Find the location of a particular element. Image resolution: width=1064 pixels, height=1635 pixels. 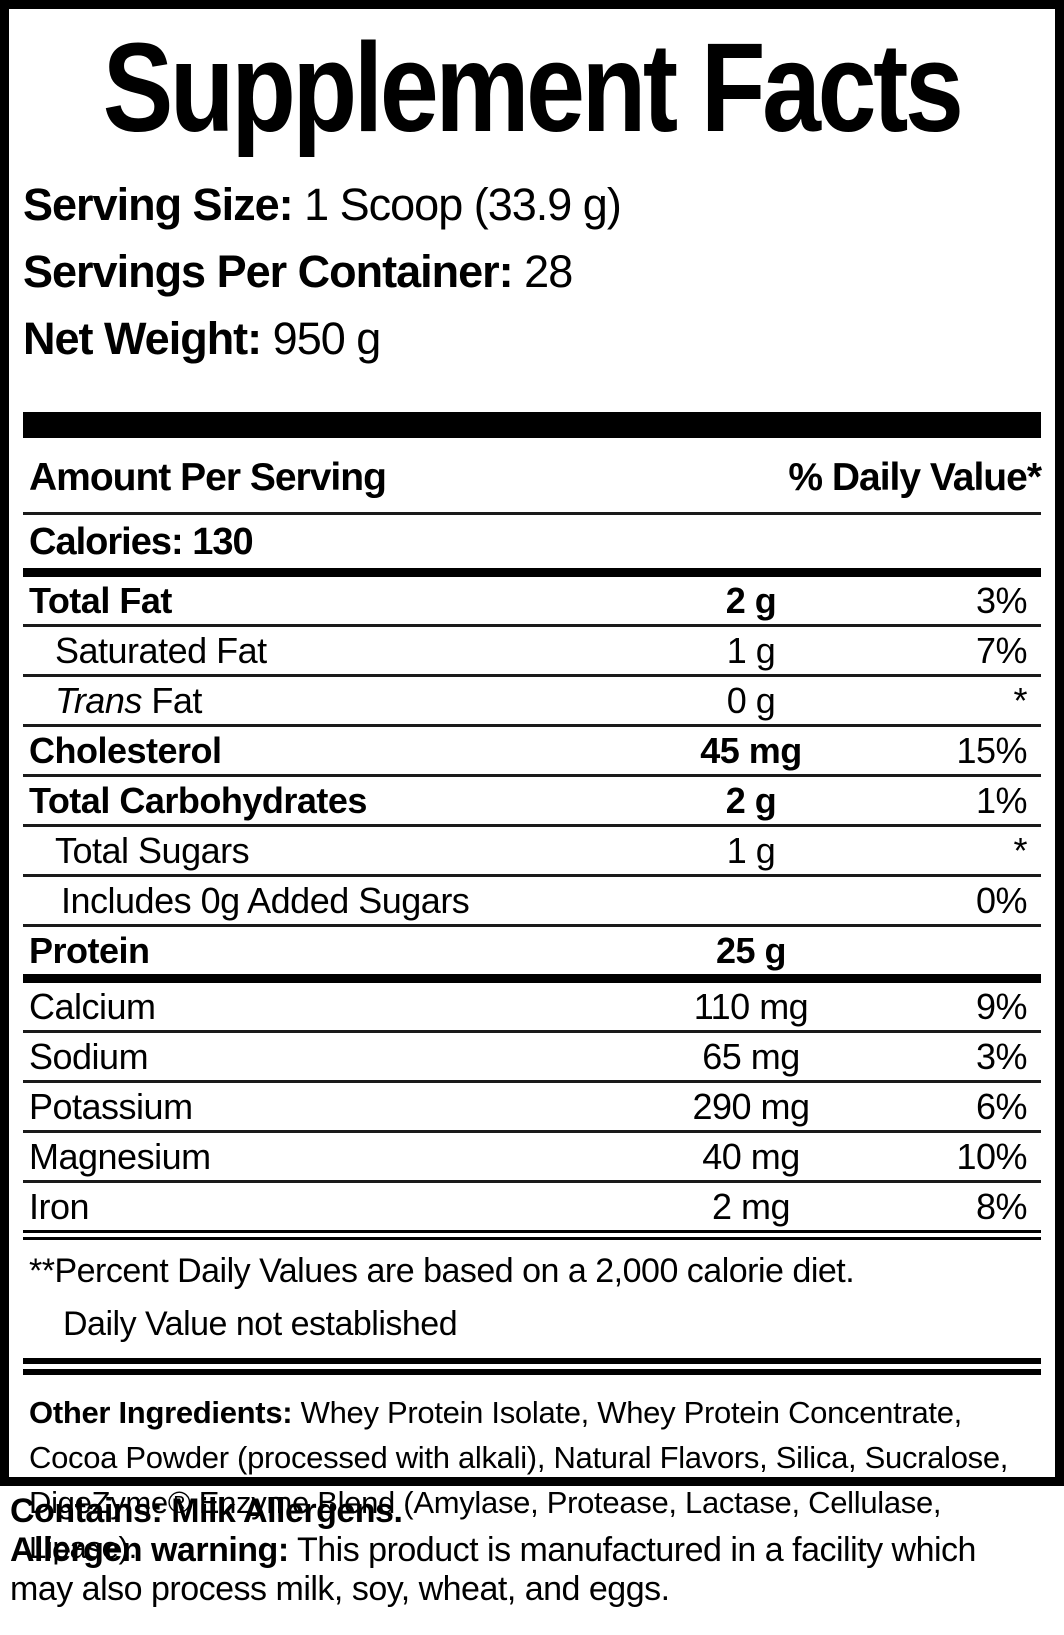

net-weight-line: Net Weight: 950 g is located at coordinates (539, 338).